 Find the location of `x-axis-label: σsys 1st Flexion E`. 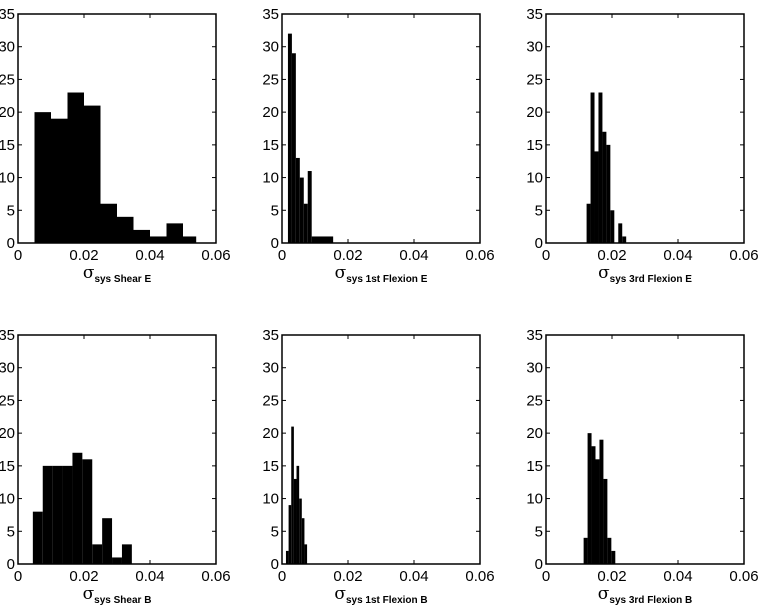

x-axis-label: σsys 1st Flexion E is located at coordinates (381, 274).